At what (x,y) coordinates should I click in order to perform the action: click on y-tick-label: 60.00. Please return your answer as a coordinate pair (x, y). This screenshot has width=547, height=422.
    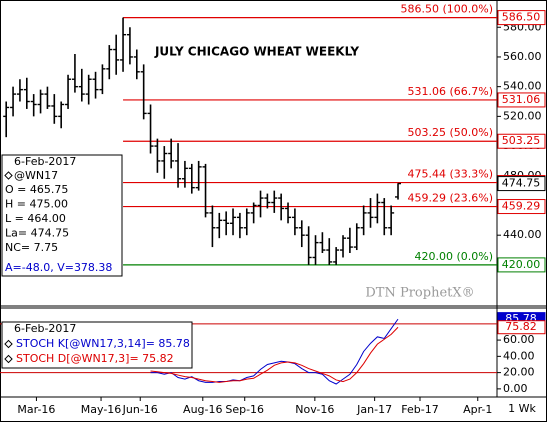
    Looking at the image, I should click on (519, 339).